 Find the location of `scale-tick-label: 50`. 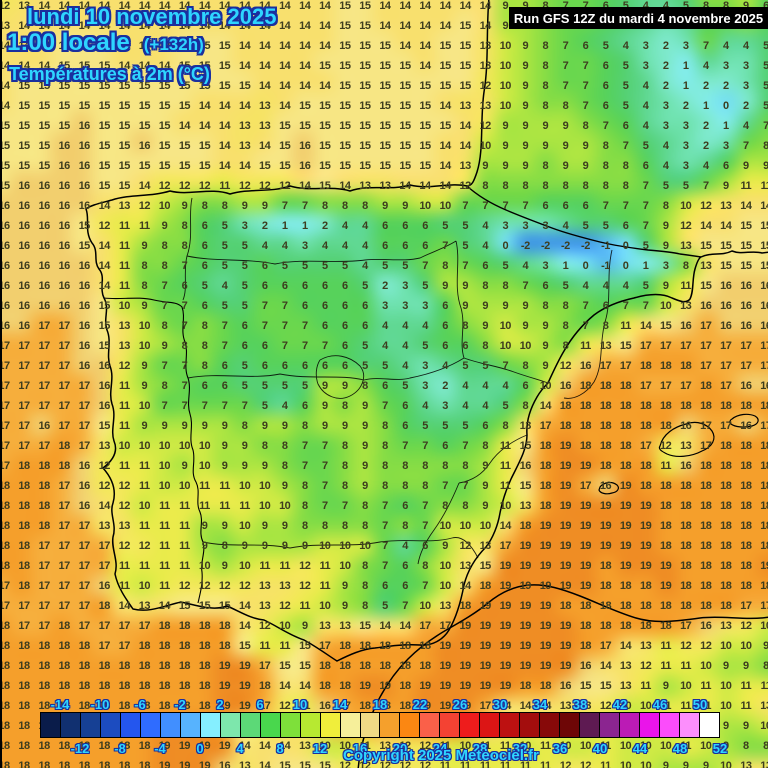

scale-tick-label: 50 is located at coordinates (700, 704).